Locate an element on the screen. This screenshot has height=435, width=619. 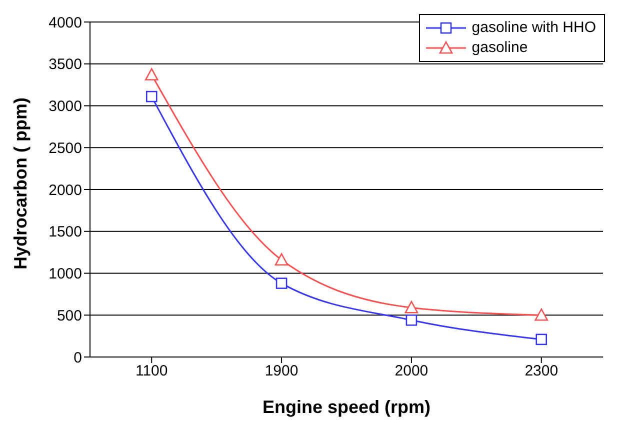
y-tick-label: 0 is located at coordinates (78, 357).